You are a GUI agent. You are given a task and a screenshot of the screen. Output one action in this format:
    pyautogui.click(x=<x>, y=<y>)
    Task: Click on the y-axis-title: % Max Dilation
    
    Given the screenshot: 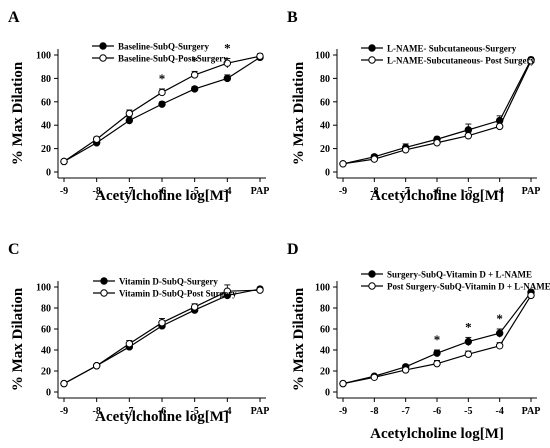 What is the action you would take?
    pyautogui.click(x=18, y=339)
    